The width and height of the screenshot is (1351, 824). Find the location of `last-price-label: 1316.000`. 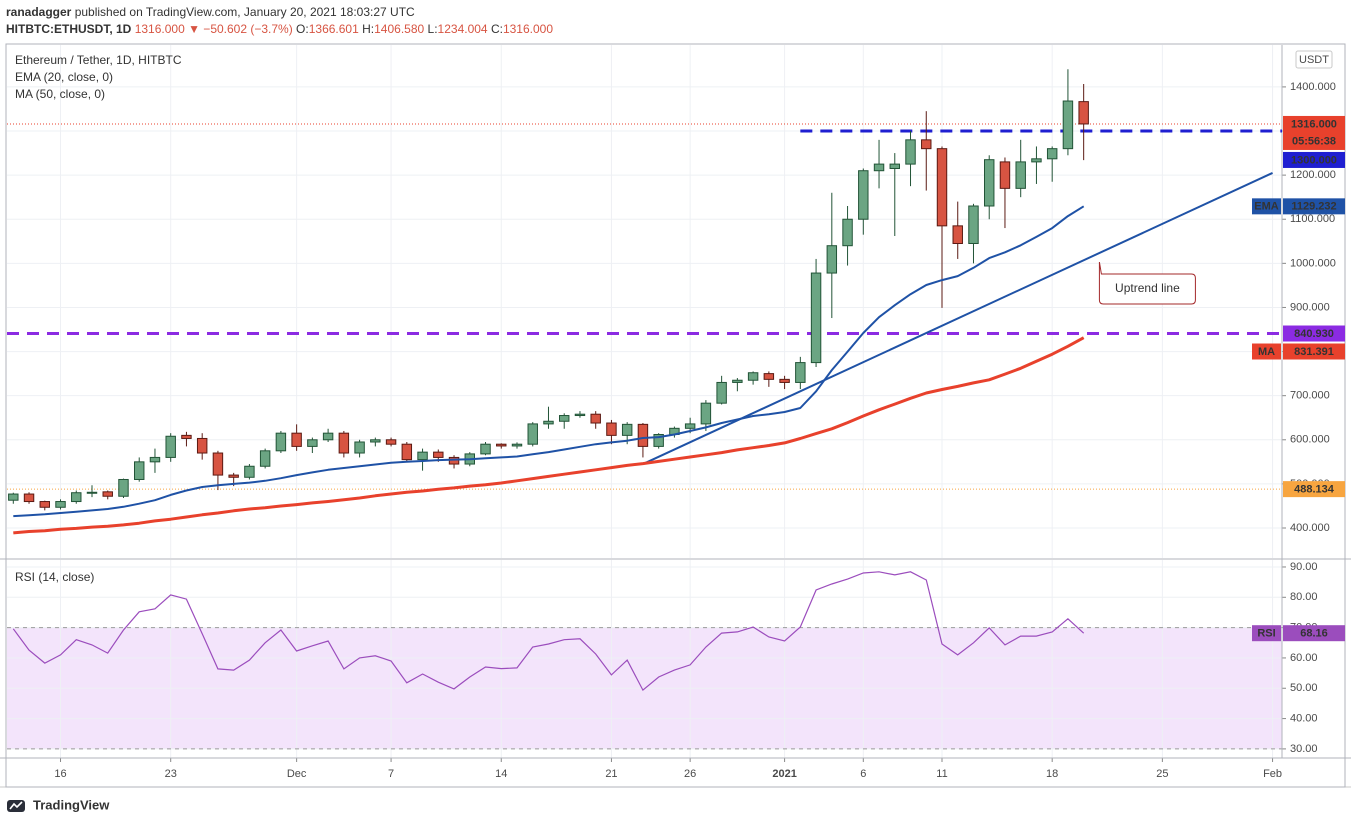

last-price-label: 1316.000 is located at coordinates (1314, 124).